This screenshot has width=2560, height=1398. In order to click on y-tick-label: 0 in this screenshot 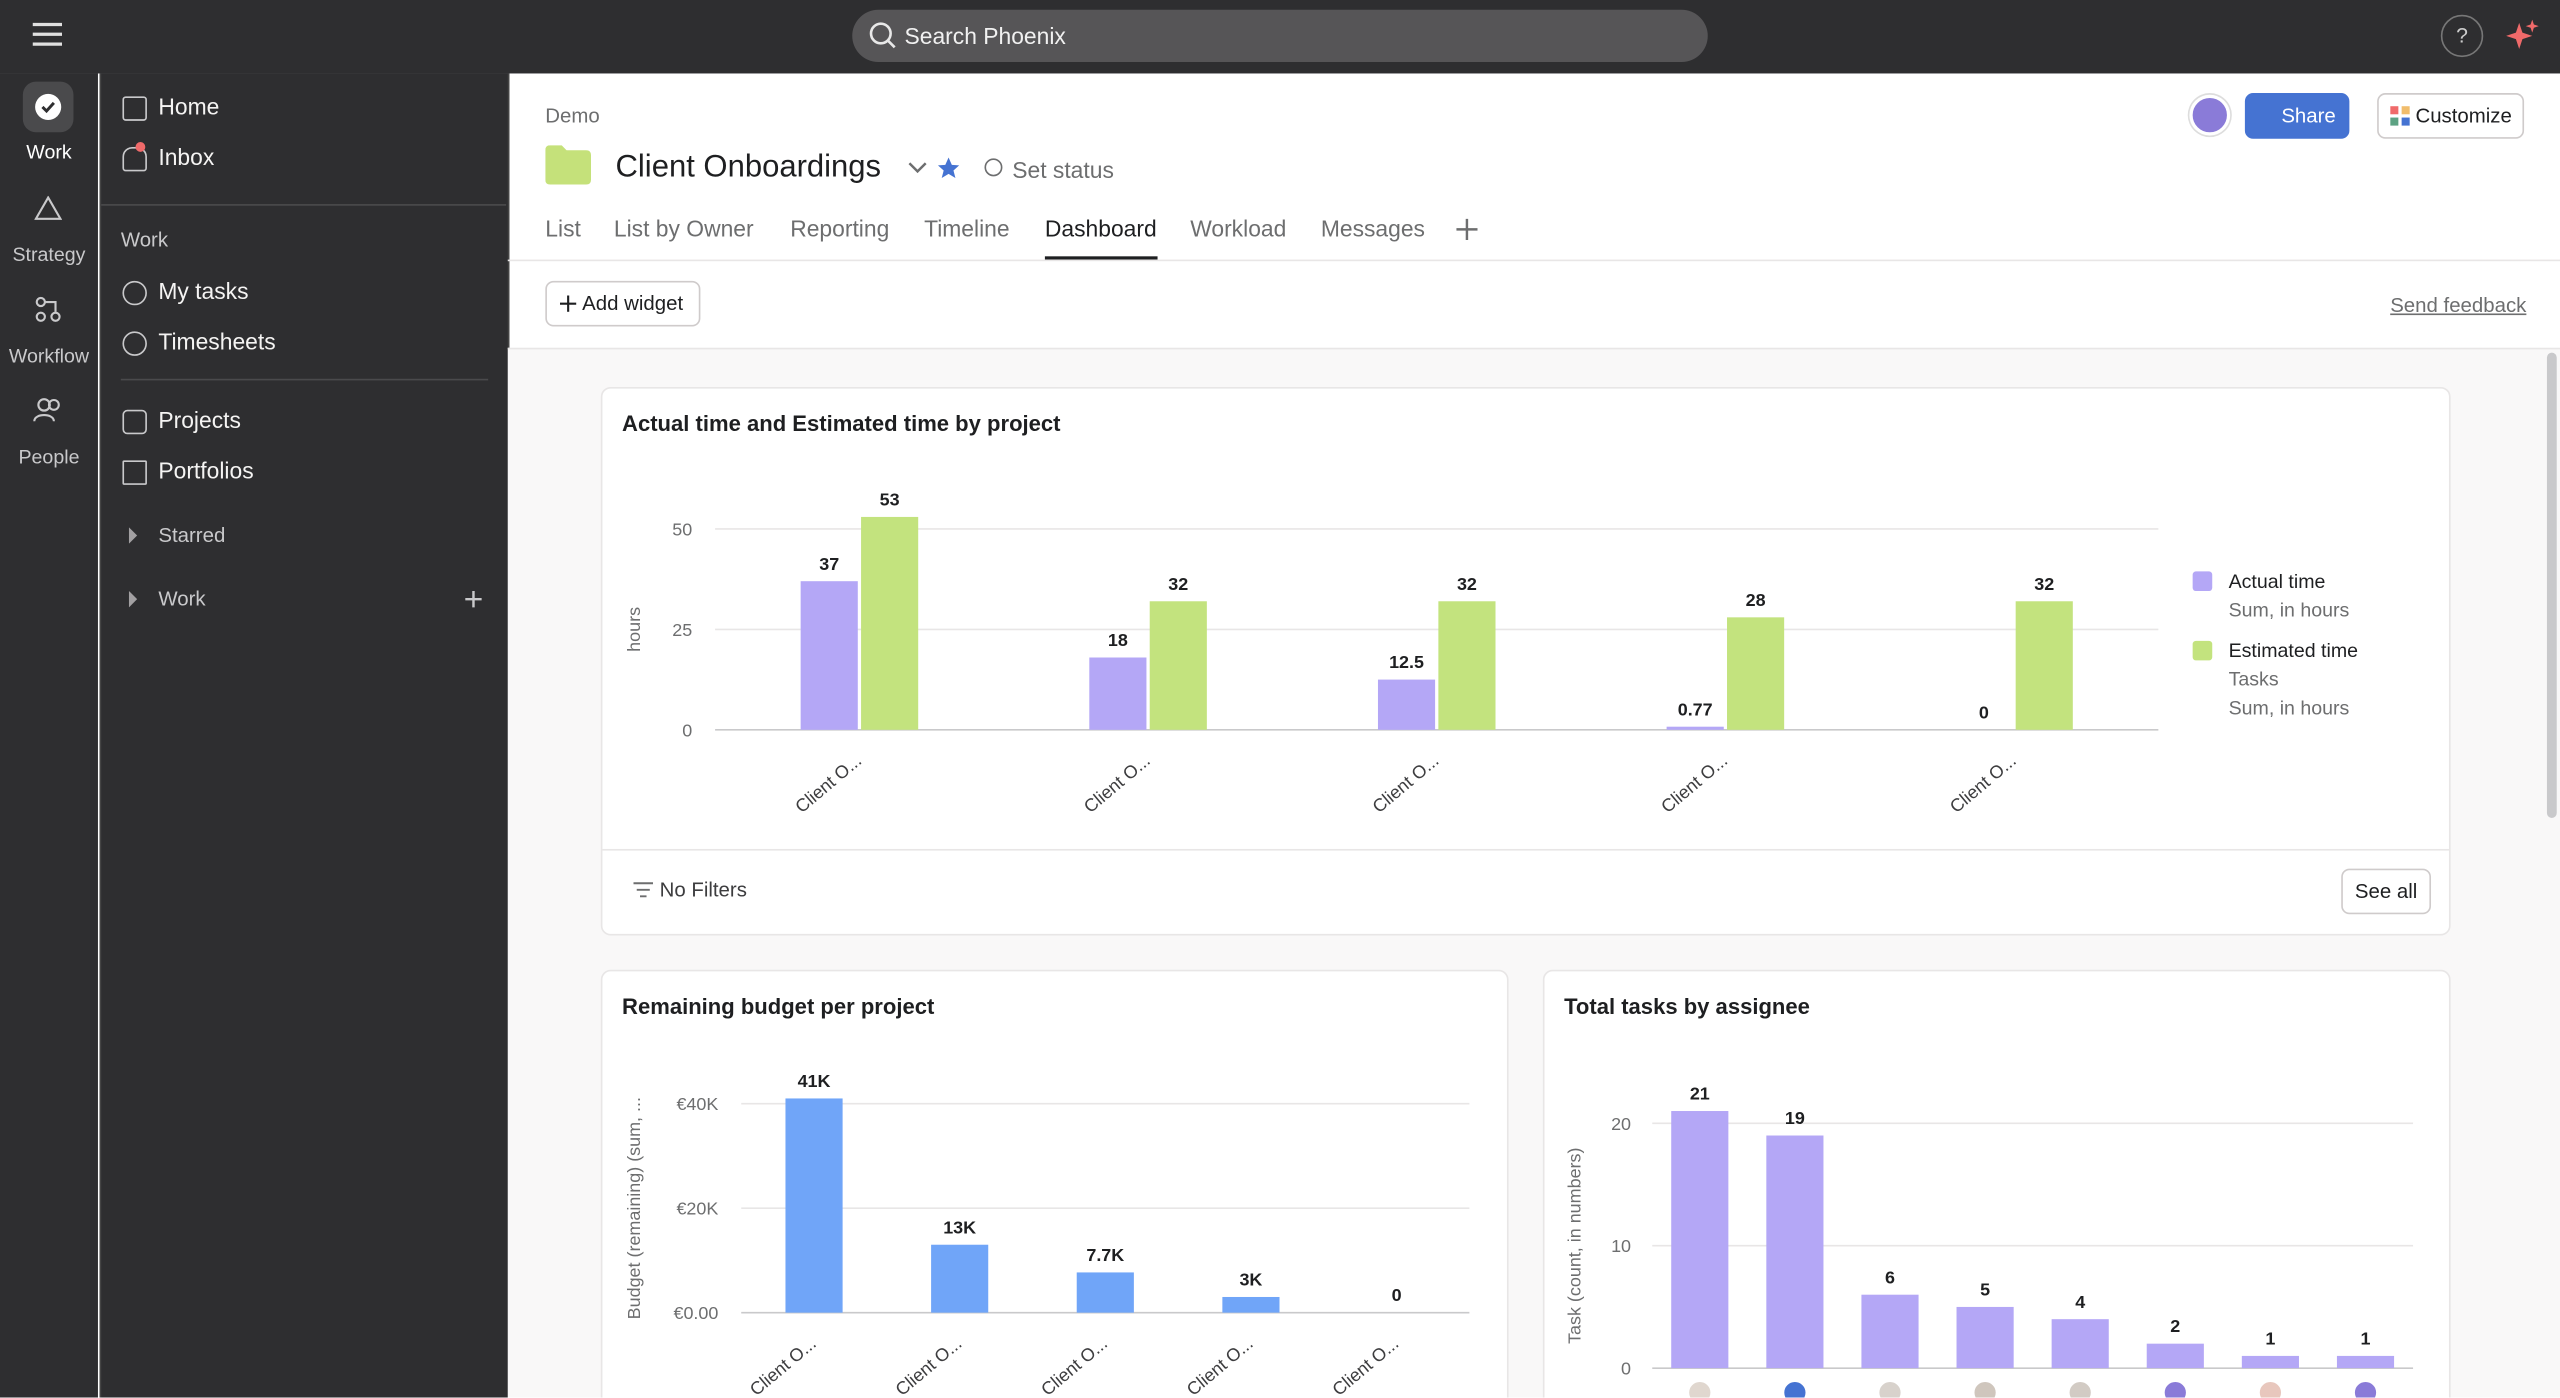, I will do `click(687, 730)`.